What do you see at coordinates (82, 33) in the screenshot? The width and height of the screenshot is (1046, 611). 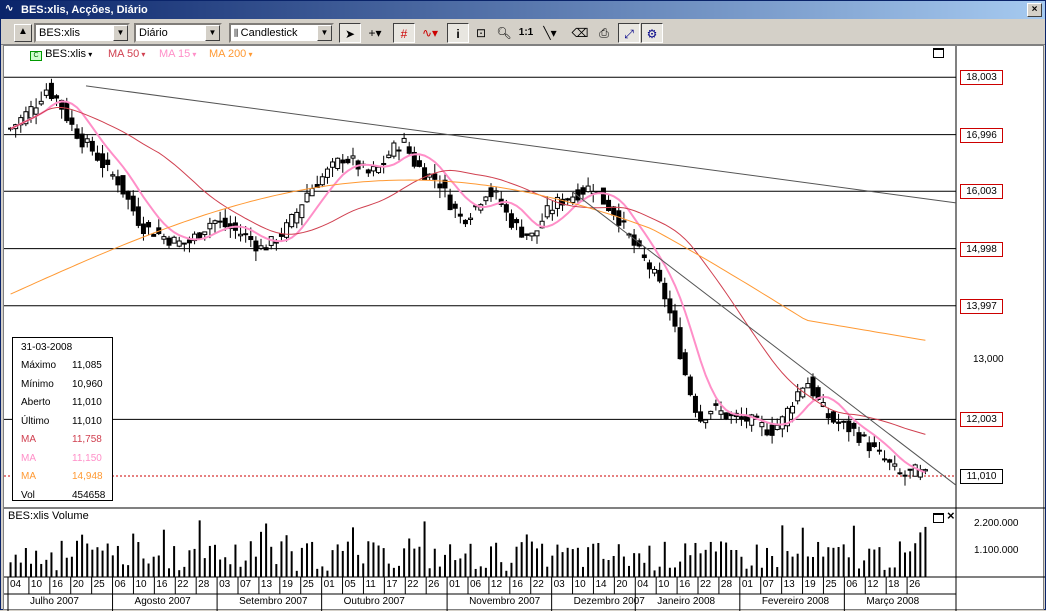 I see `symbol-select: BES:xlis ▼` at bounding box center [82, 33].